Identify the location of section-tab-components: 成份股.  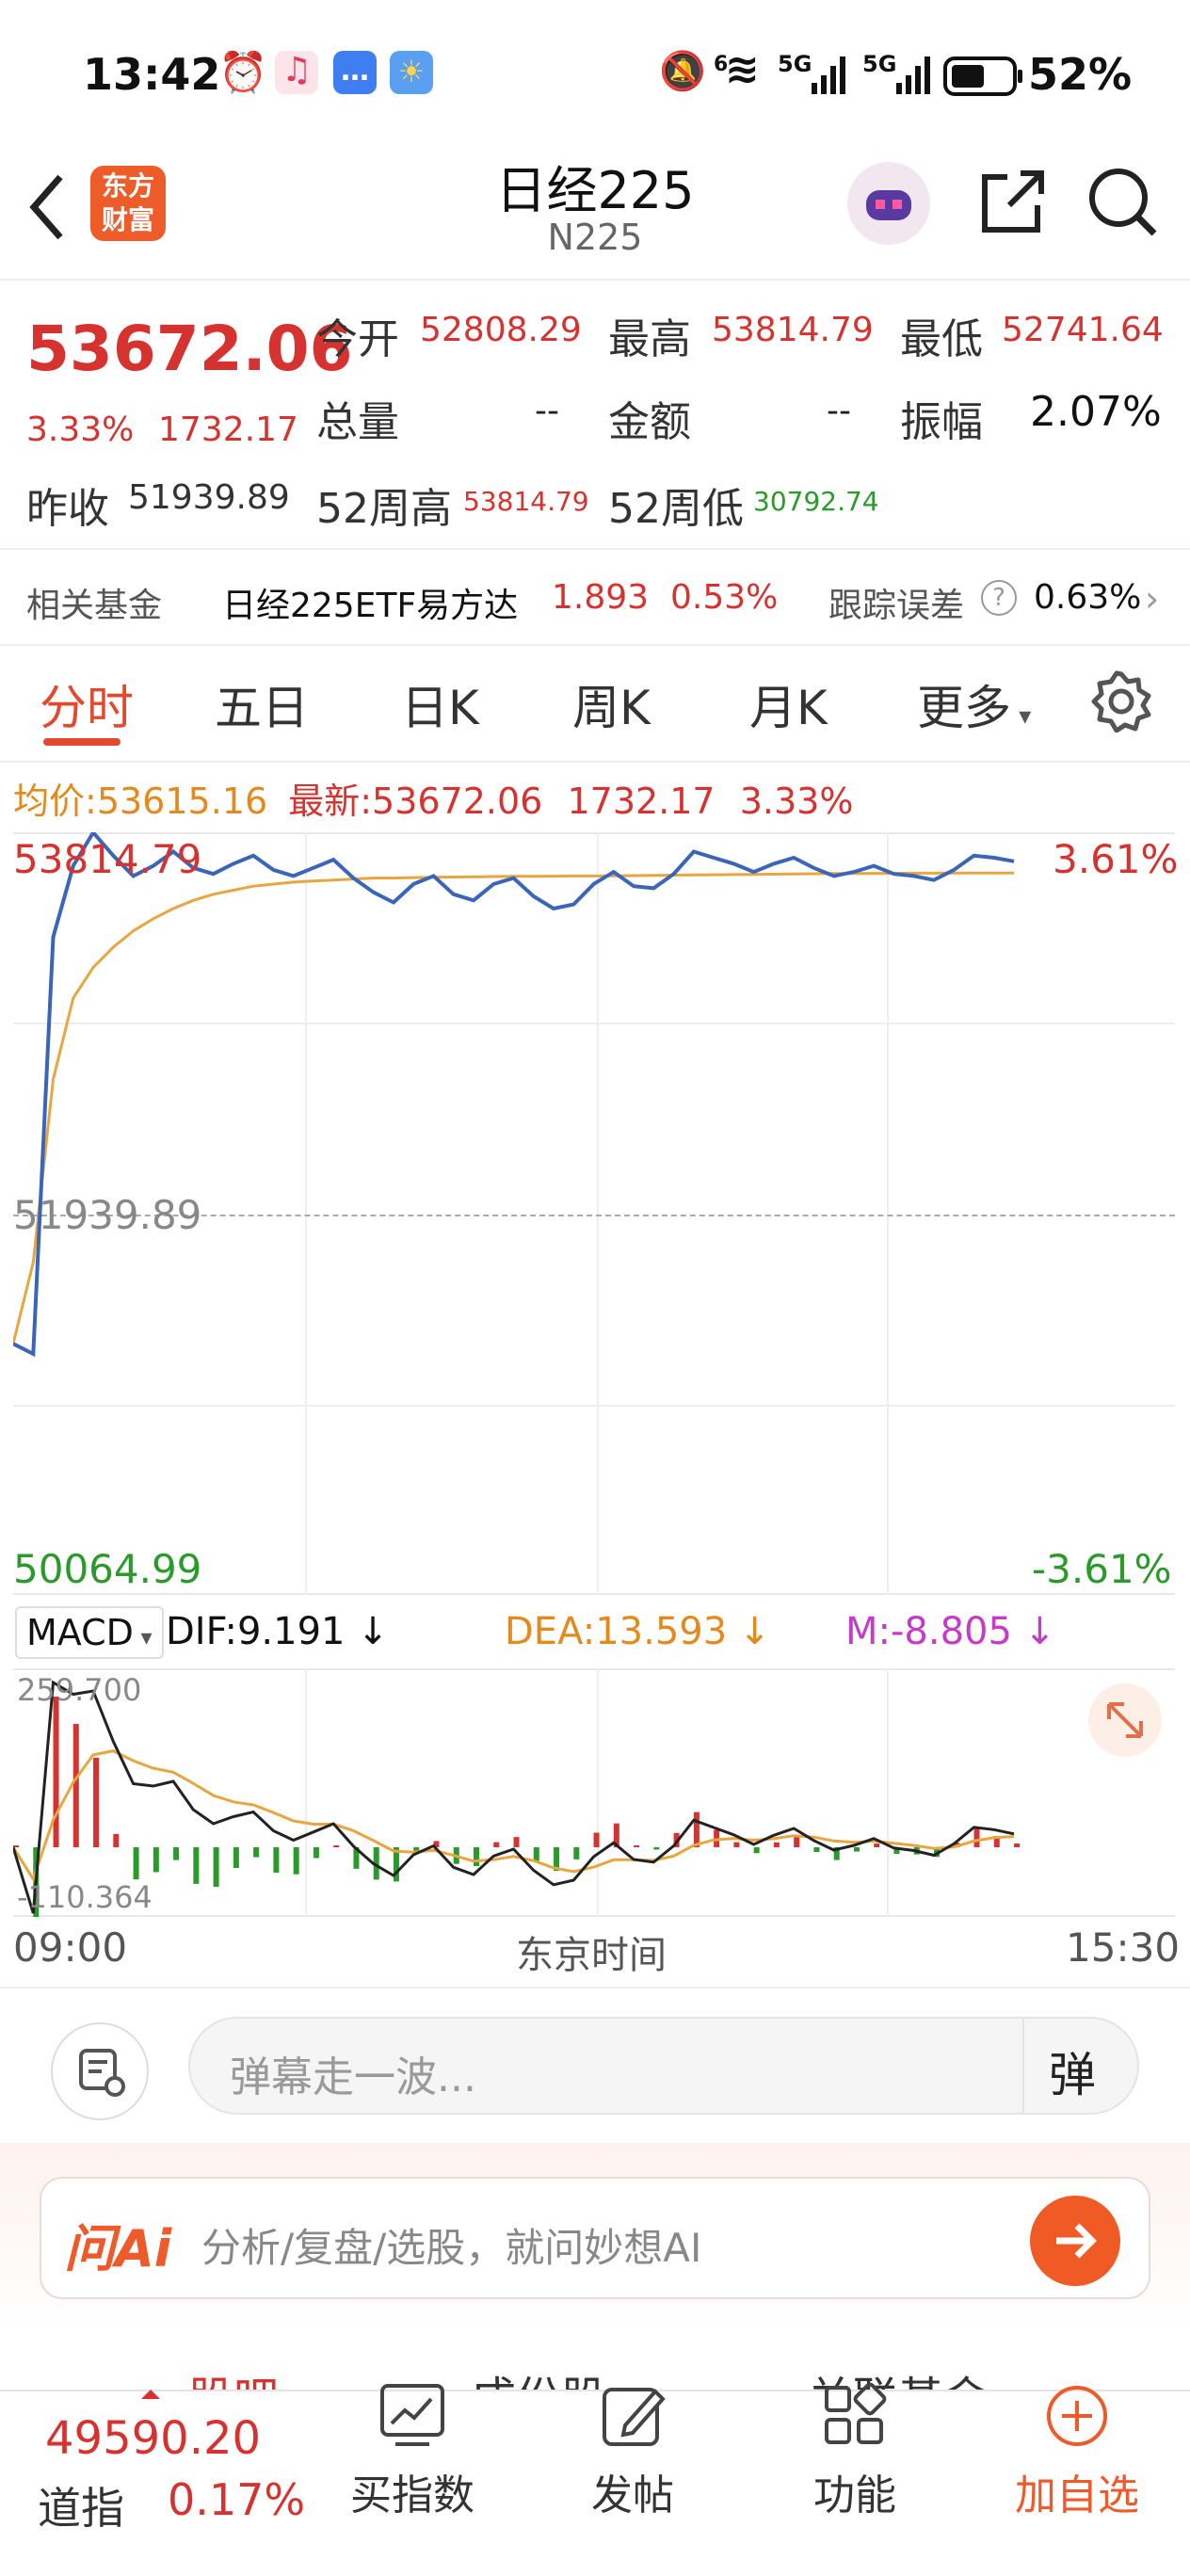
(538, 2375).